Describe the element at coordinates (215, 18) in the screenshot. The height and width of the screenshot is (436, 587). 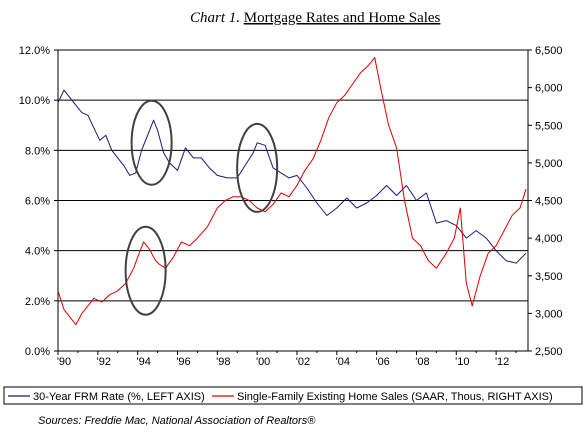
I see `chart-title-italic: Chart 1.` at that location.